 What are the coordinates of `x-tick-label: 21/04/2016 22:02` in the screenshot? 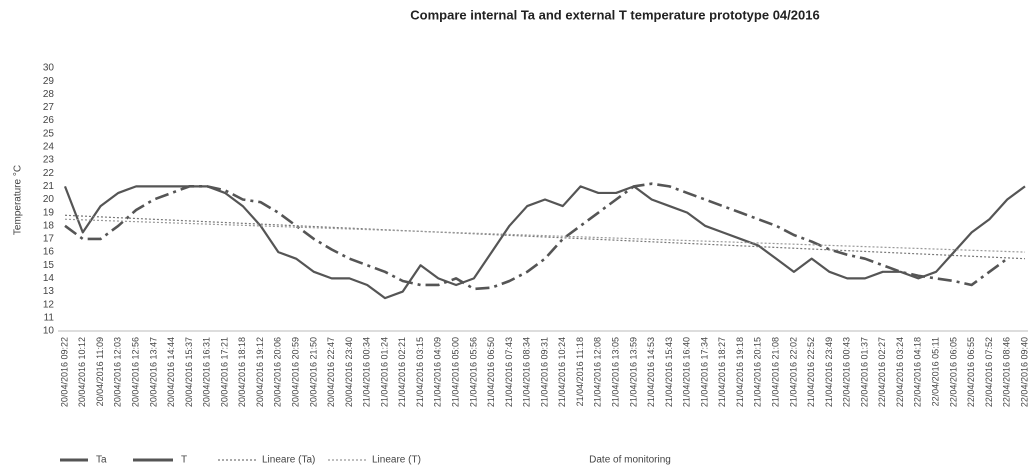 It's located at (793, 372).